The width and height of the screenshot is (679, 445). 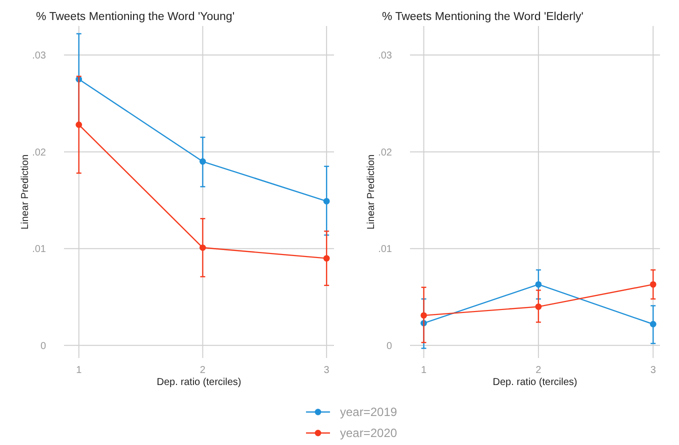 I want to click on legend-label: year=2019, so click(x=369, y=412).